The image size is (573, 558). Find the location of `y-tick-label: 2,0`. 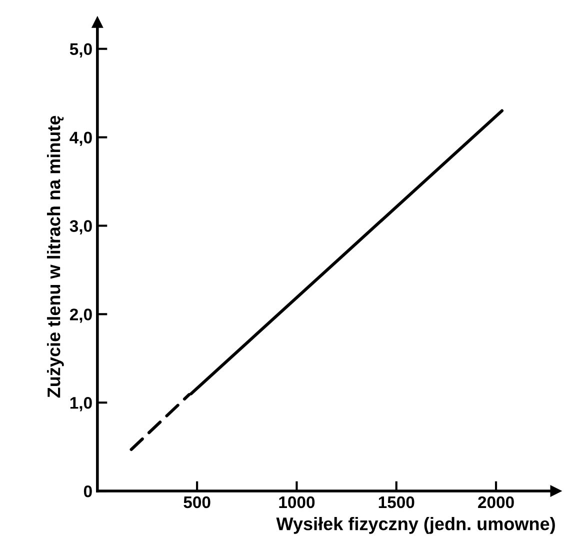

y-tick-label: 2,0 is located at coordinates (81, 315).